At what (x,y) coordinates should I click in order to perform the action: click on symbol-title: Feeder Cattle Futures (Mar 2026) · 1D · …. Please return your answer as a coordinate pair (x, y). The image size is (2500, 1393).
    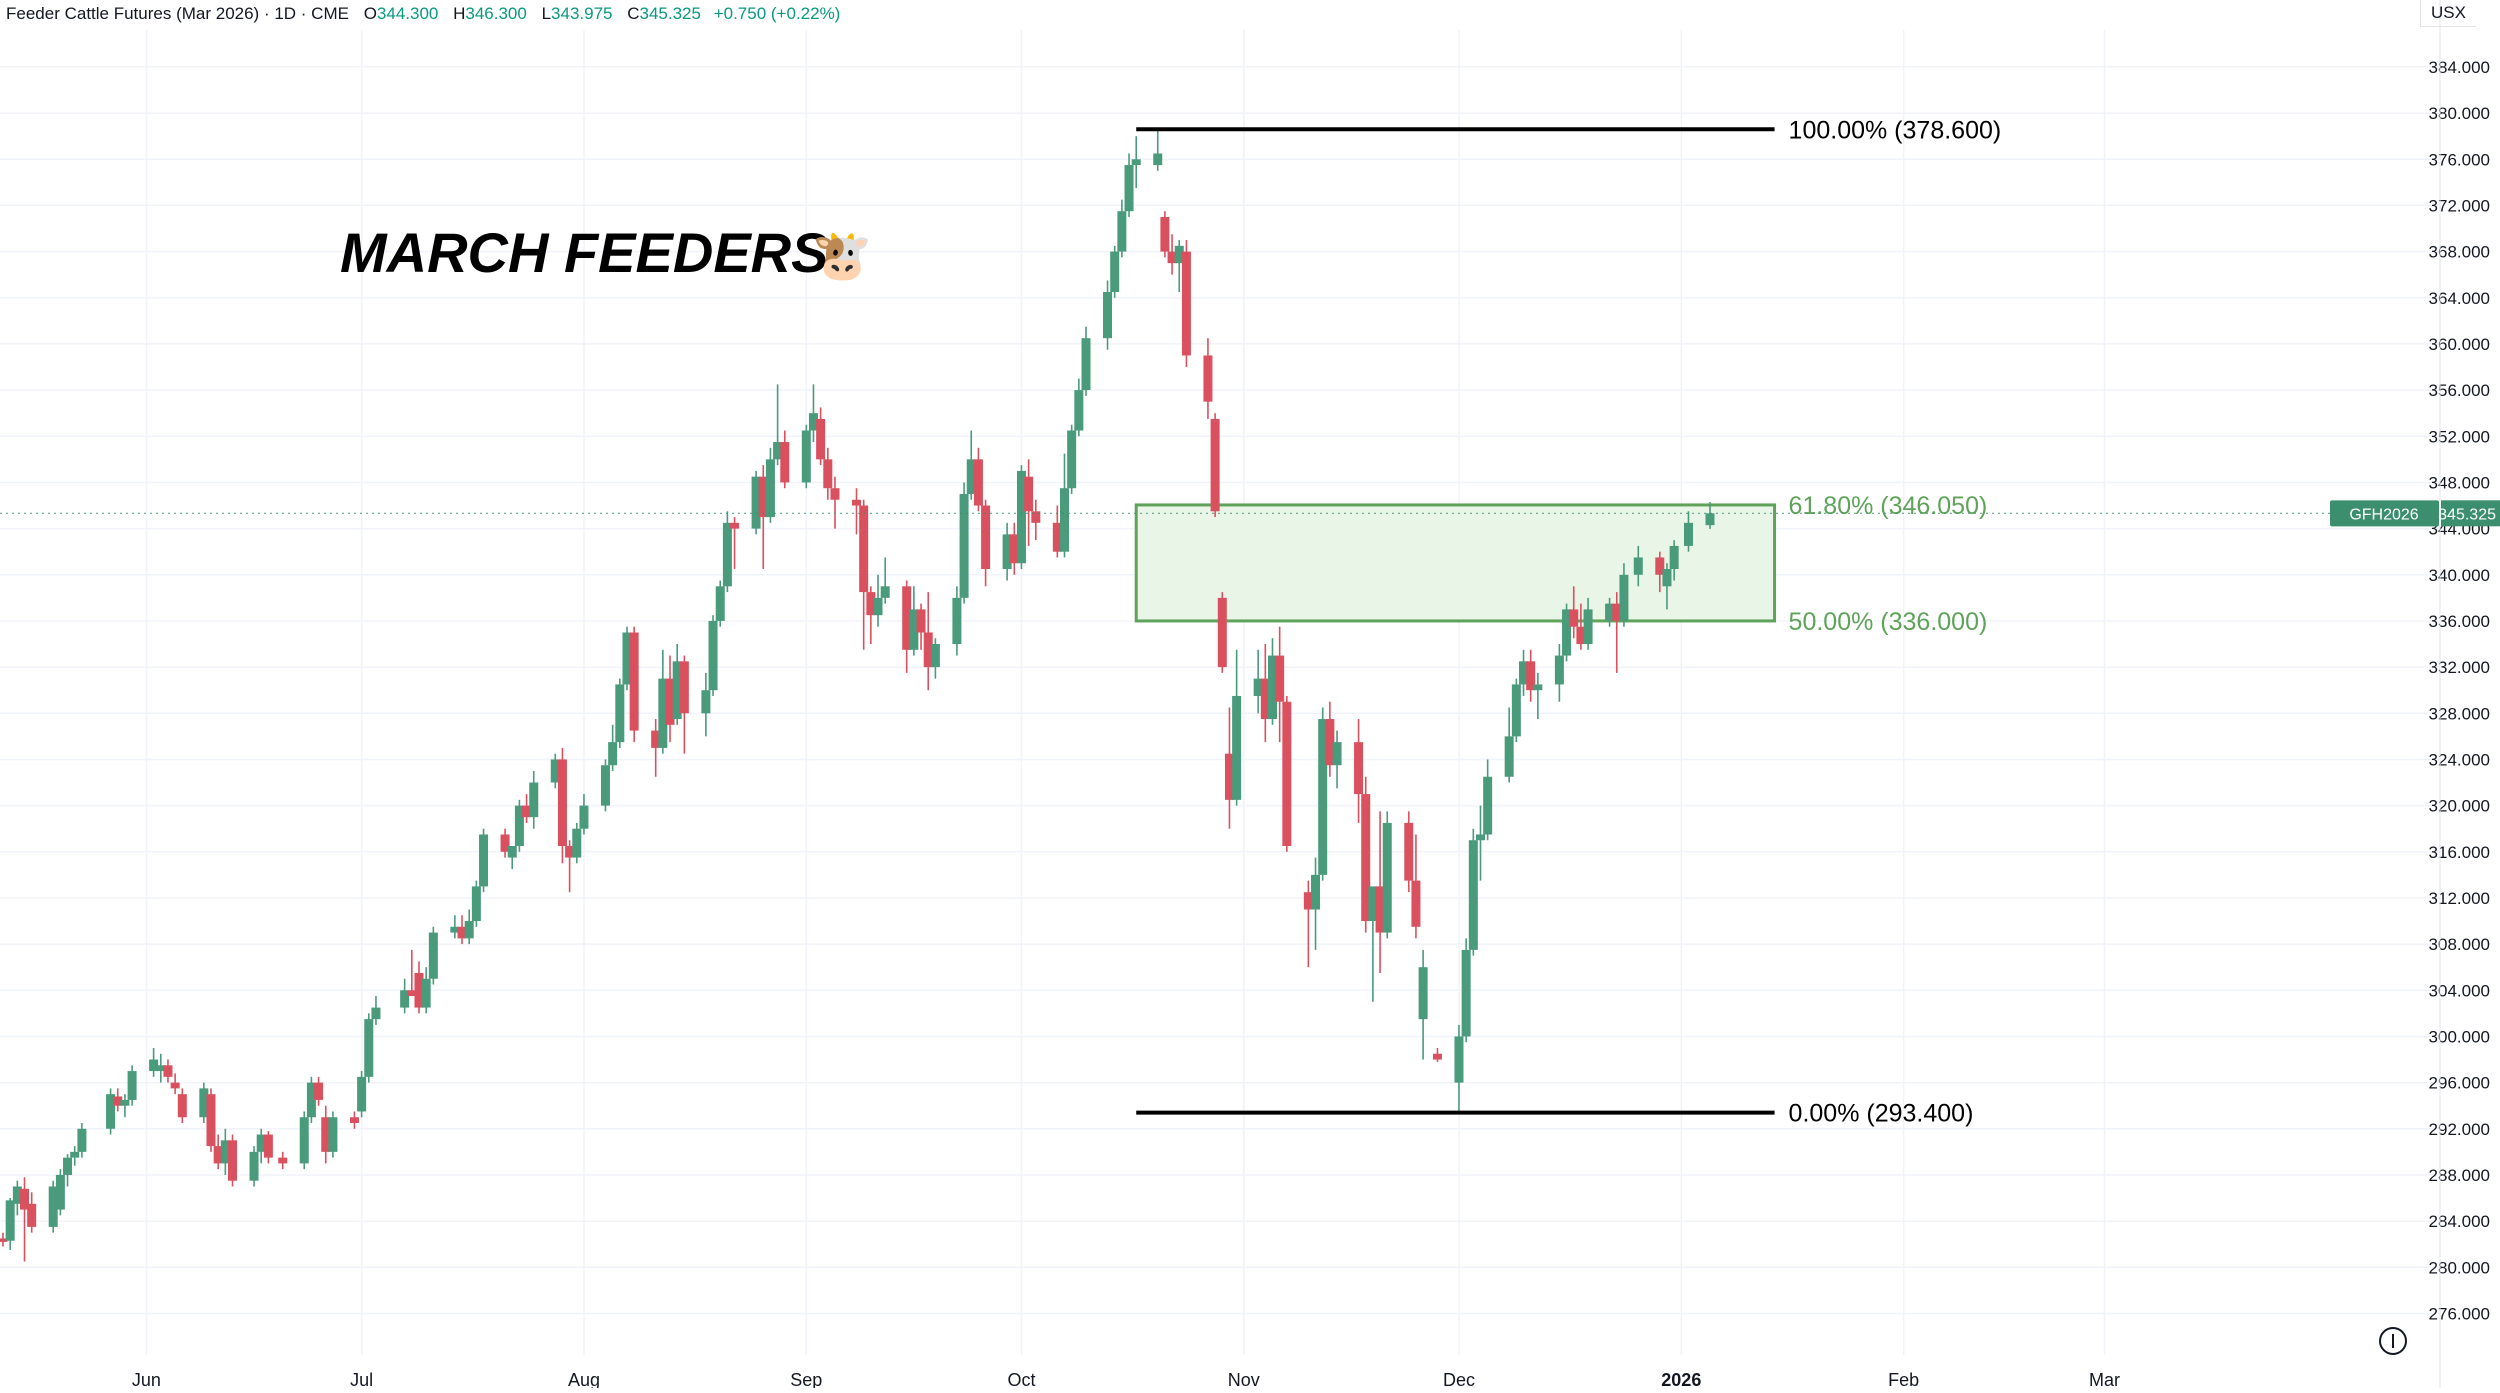
    Looking at the image, I should click on (177, 13).